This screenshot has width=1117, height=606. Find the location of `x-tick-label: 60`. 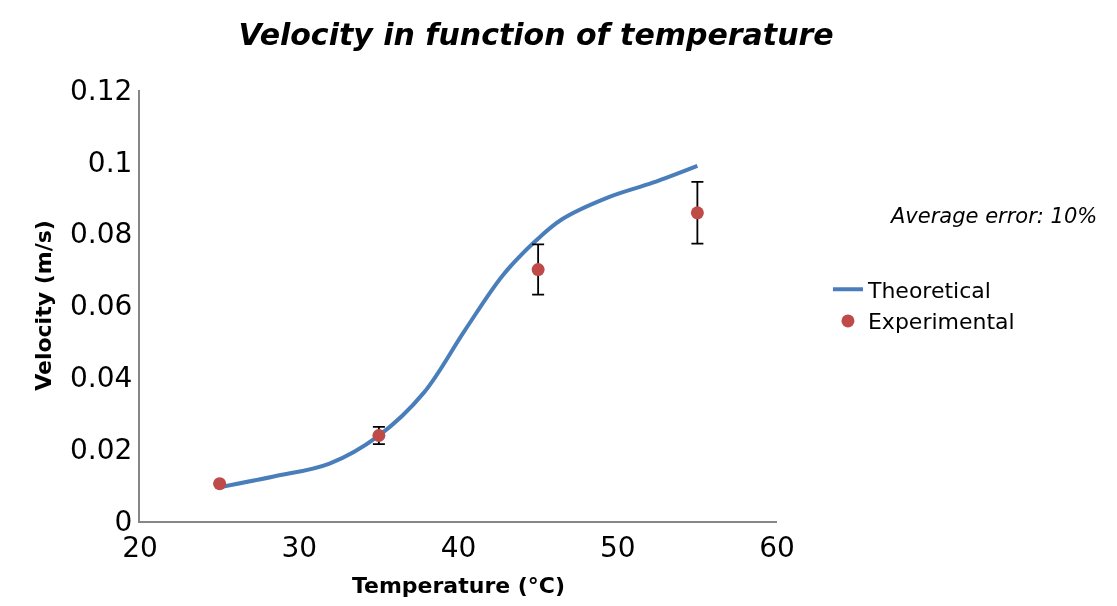

x-tick-label: 60 is located at coordinates (777, 547).